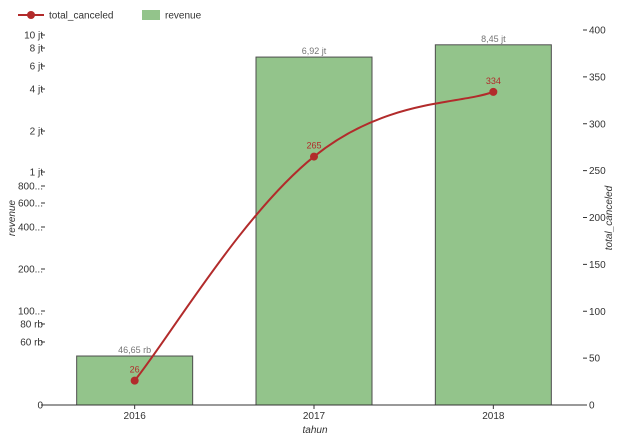  What do you see at coordinates (314, 416) in the screenshot?
I see `x-tick-label: 2017` at bounding box center [314, 416].